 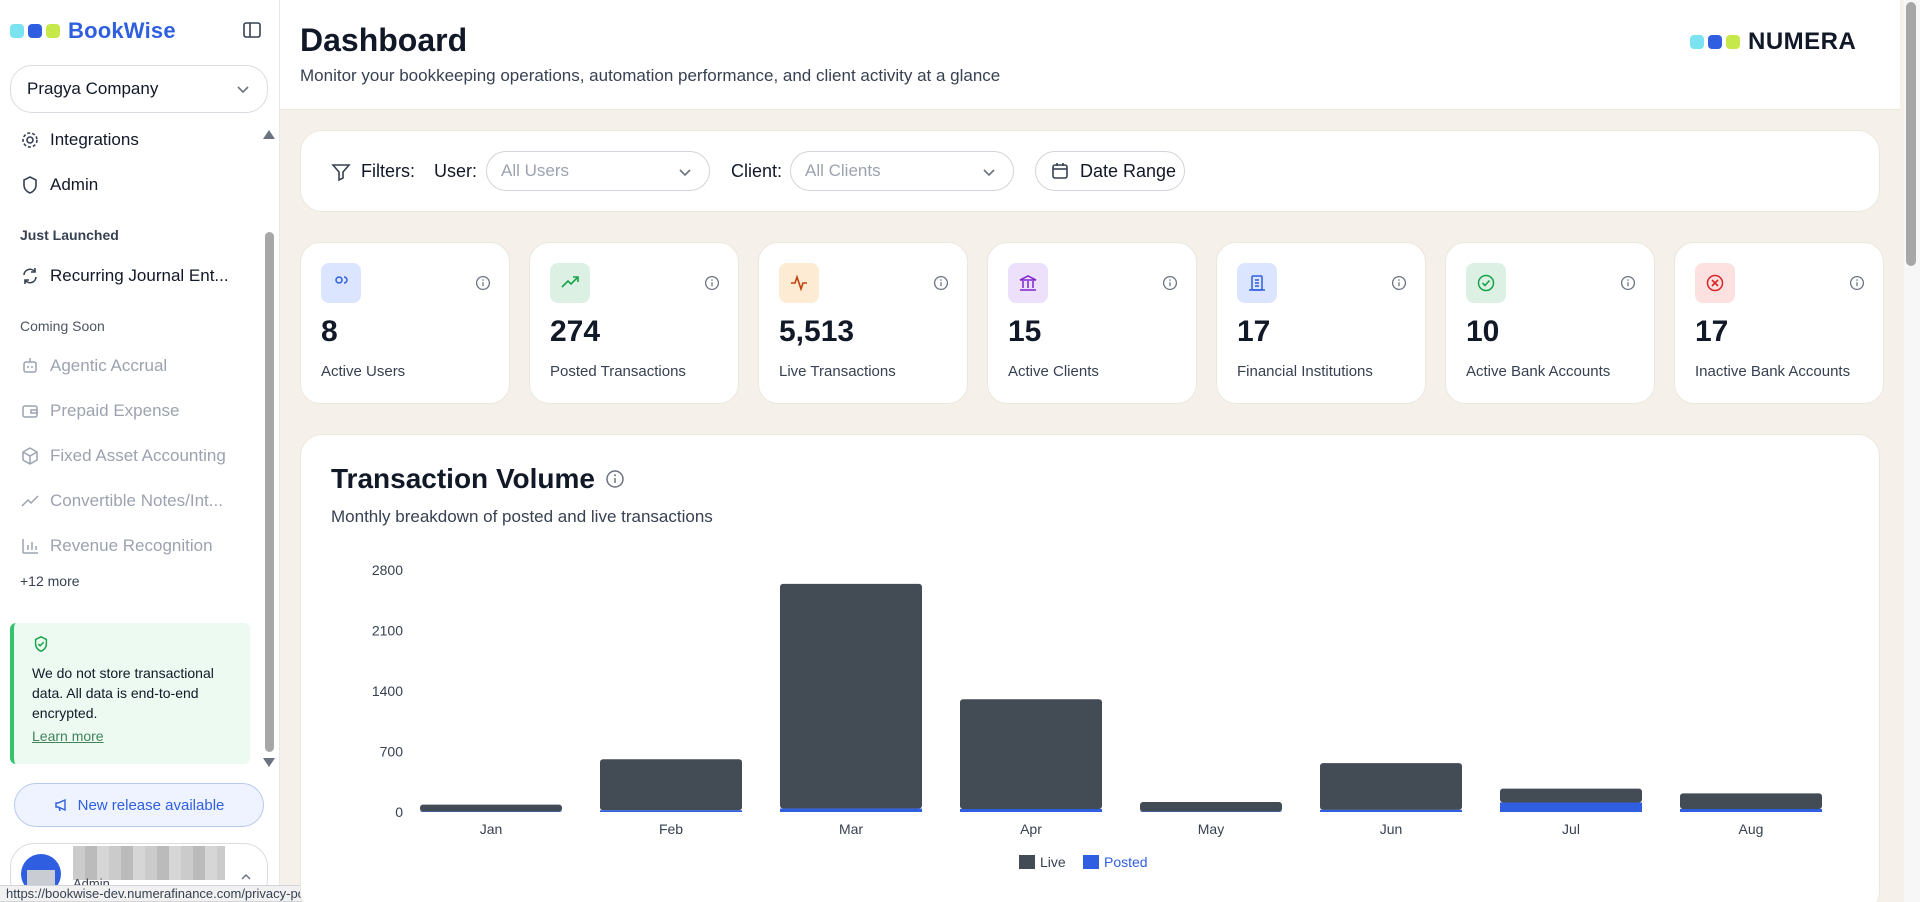 What do you see at coordinates (1773, 42) in the screenshot?
I see `numera-logo: NUMERA` at bounding box center [1773, 42].